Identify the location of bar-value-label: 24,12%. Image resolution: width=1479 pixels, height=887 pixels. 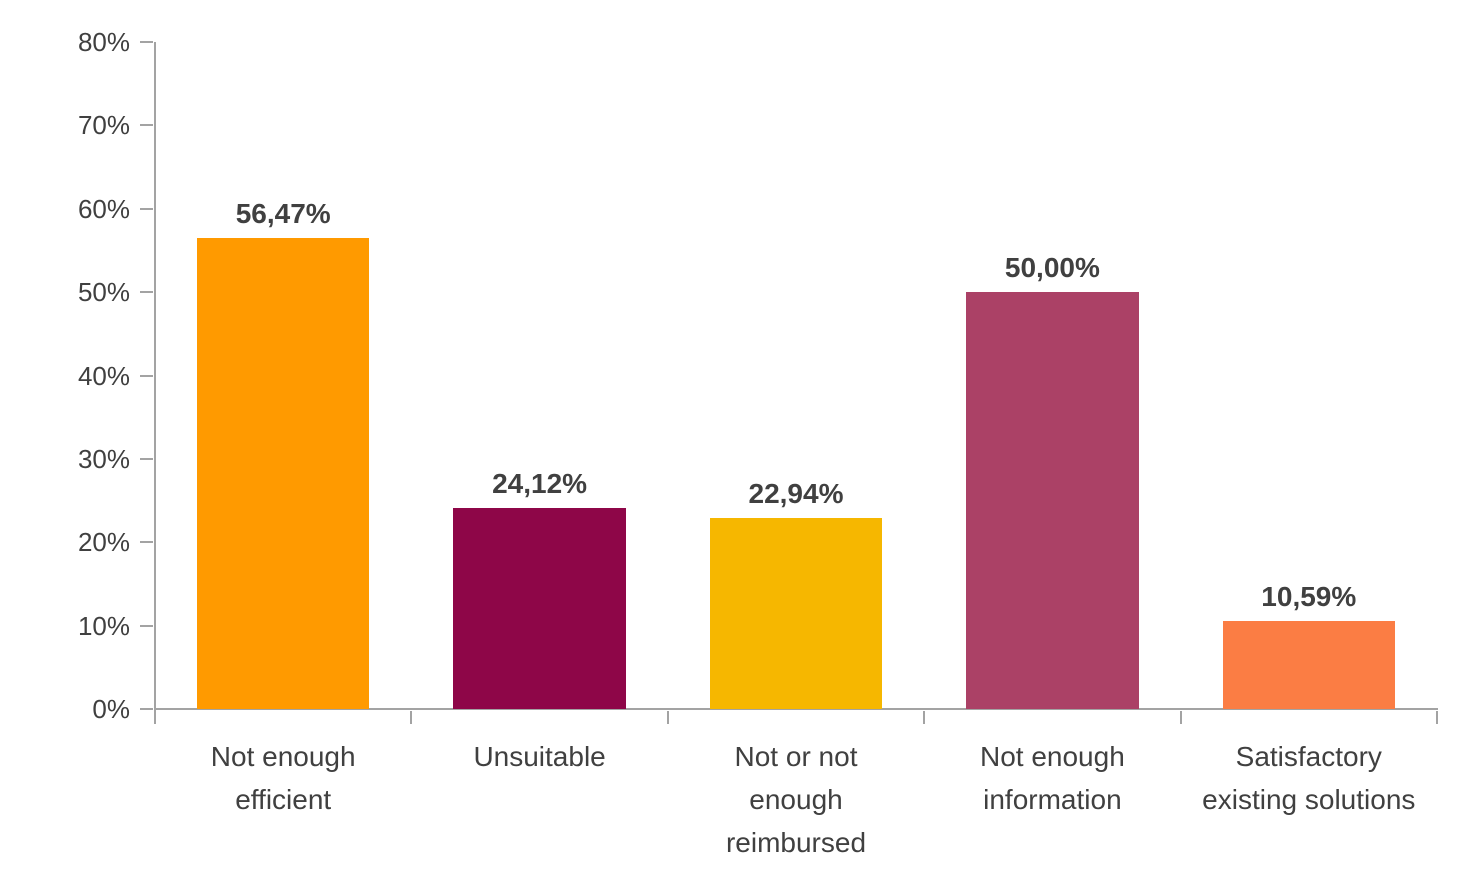
(540, 483).